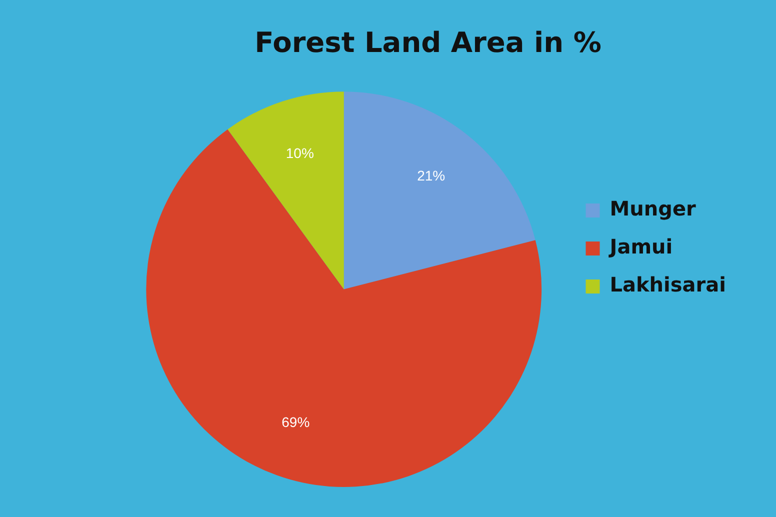 This screenshot has width=776, height=517. I want to click on data-label: 21%, so click(431, 176).